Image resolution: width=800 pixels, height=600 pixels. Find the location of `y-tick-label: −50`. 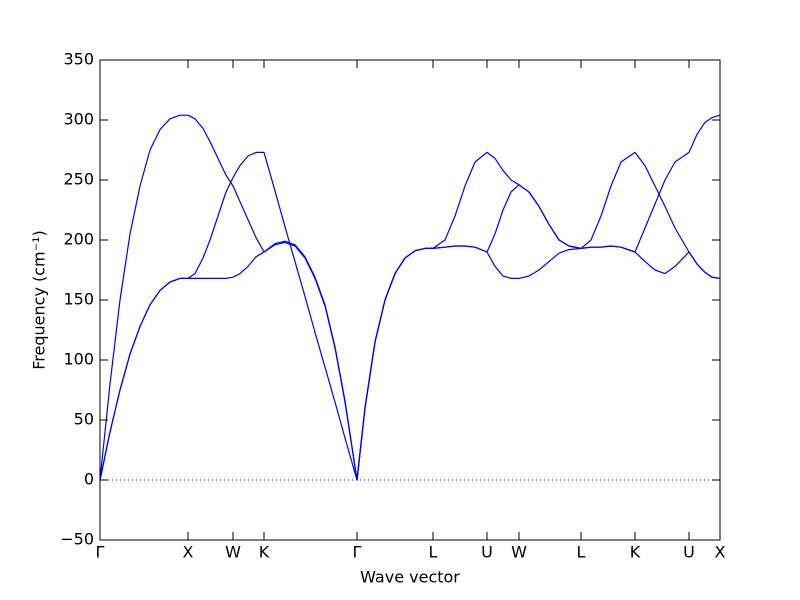

y-tick-label: −50 is located at coordinates (77, 539).